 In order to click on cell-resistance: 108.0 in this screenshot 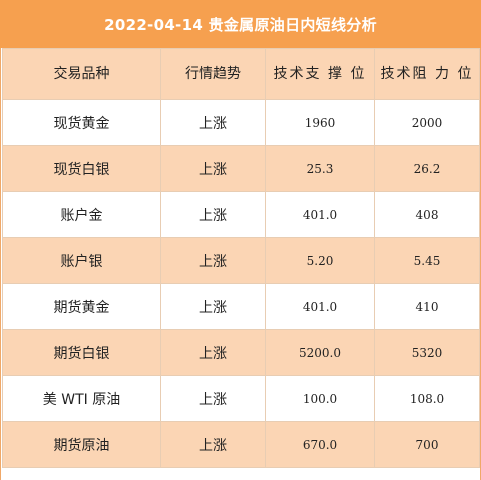, I will do `click(427, 398)`.